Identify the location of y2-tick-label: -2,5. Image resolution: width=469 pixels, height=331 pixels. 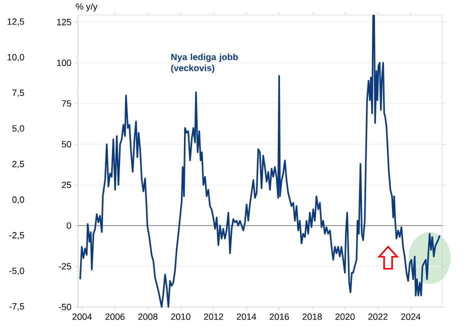
(16, 236).